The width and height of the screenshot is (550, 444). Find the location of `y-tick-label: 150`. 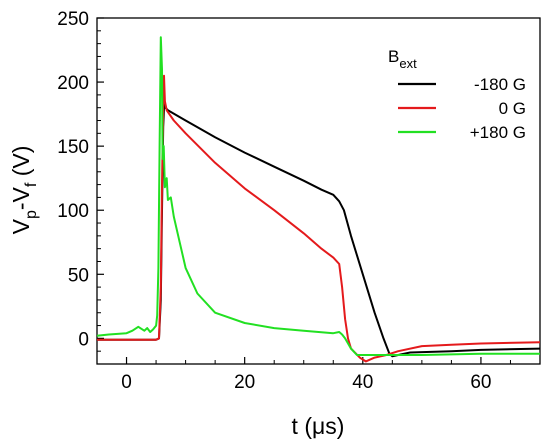

y-tick-label: 150 is located at coordinates (73, 147).